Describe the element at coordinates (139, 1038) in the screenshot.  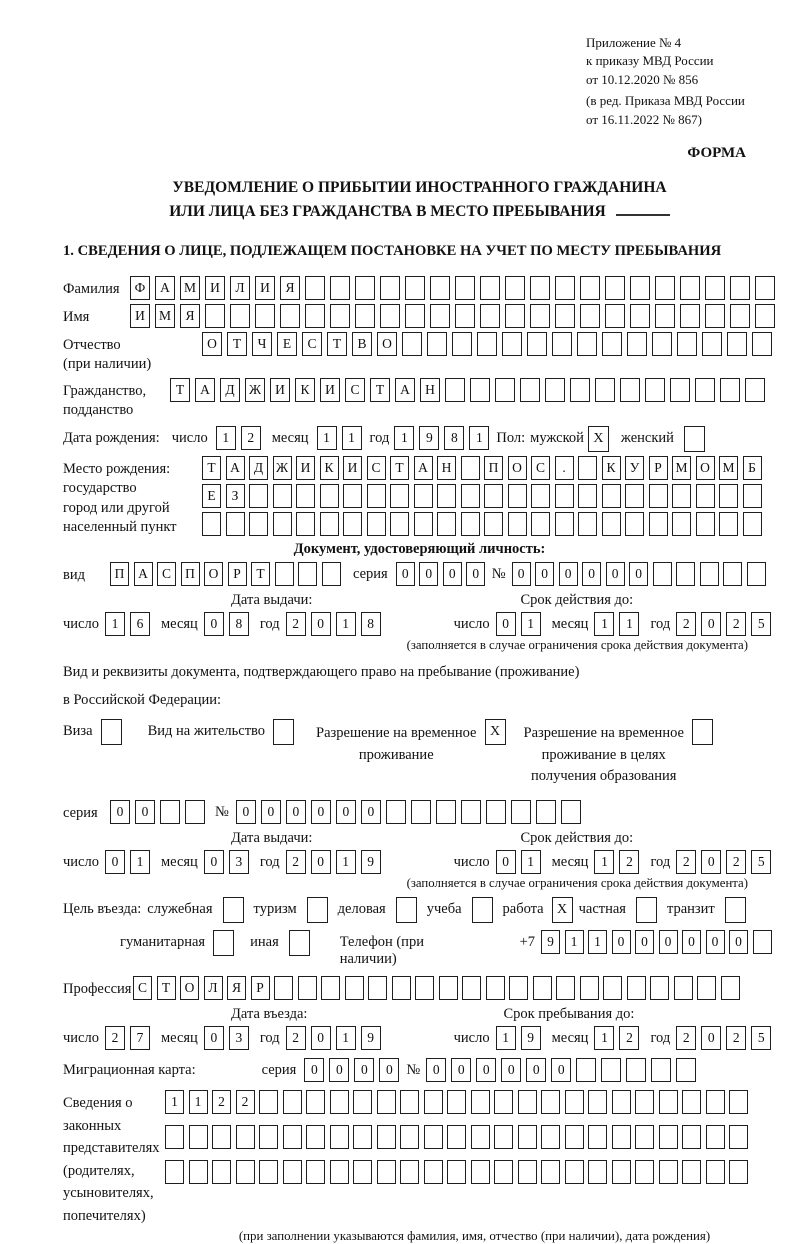
I see `char-cell: 7` at that location.